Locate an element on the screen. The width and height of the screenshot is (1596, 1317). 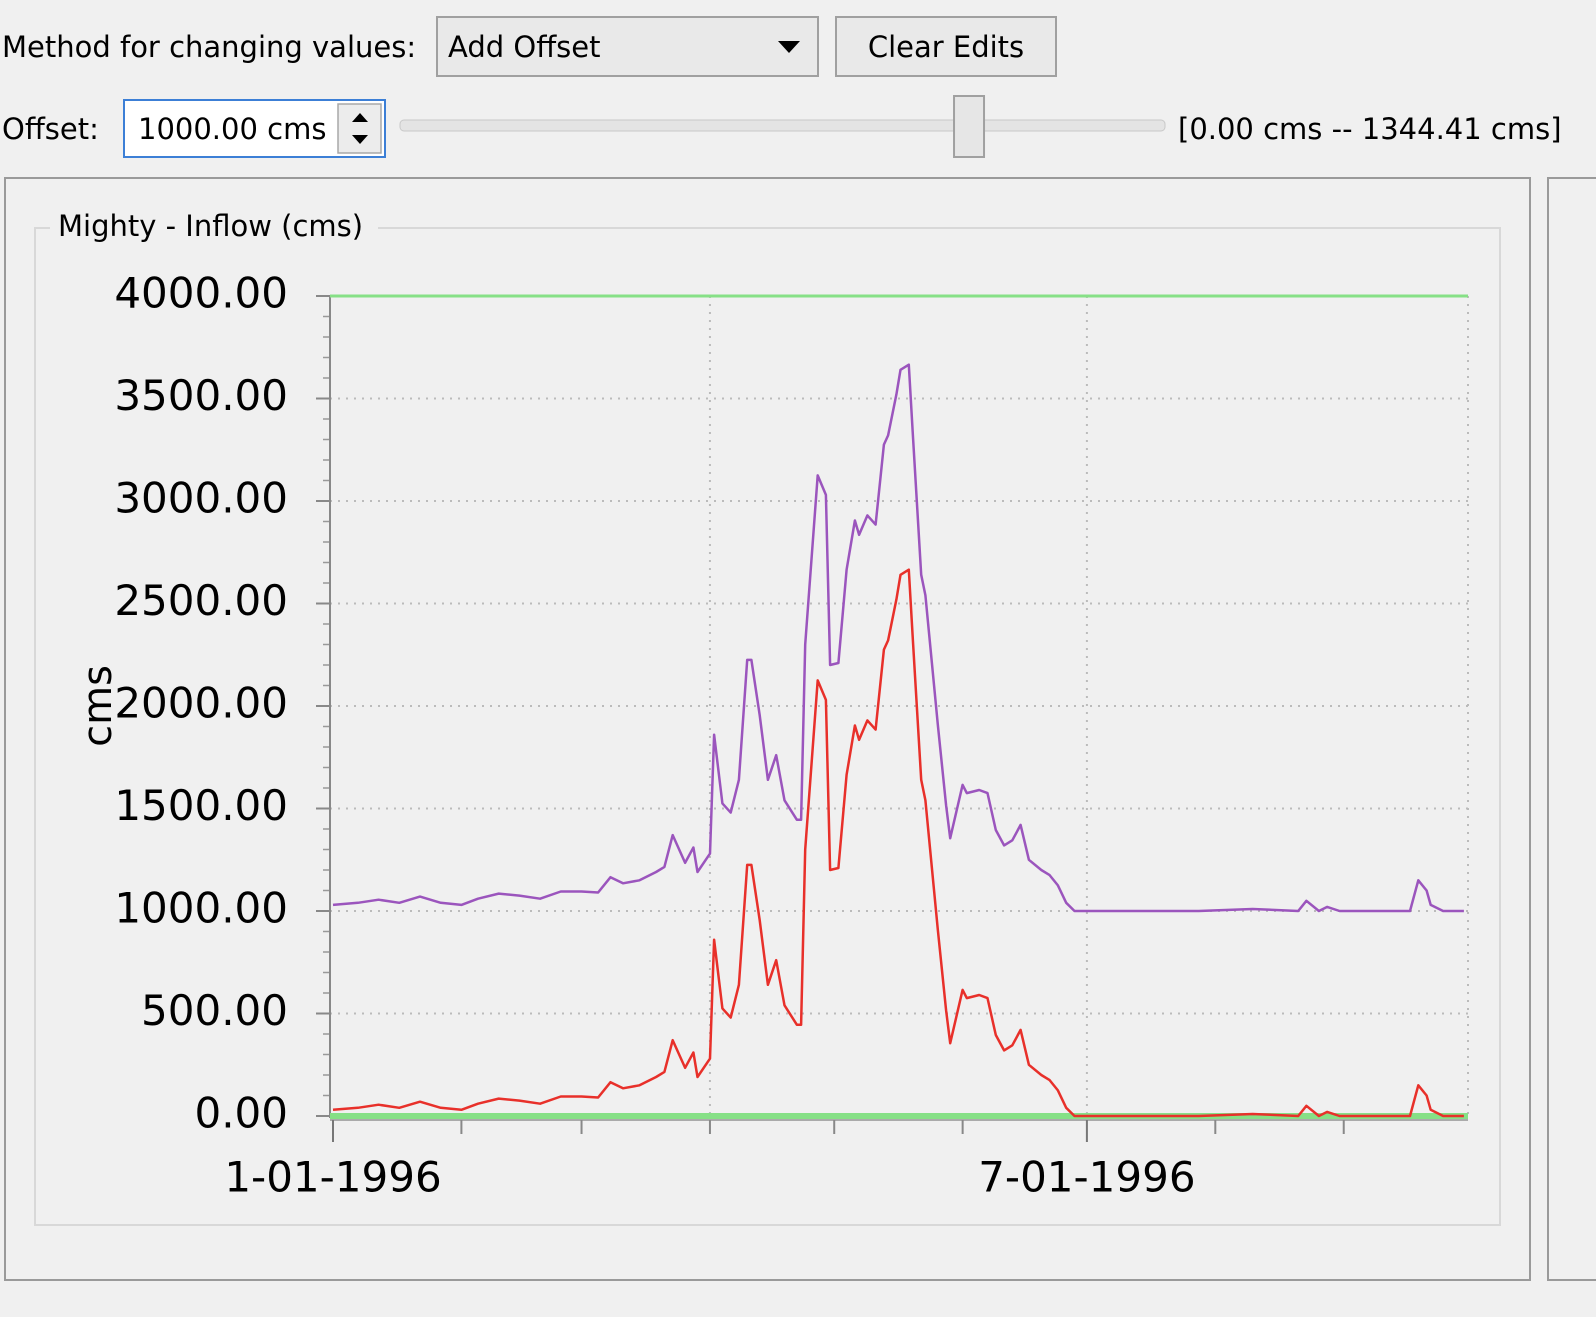
spin-arrows is located at coordinates (360, 128).